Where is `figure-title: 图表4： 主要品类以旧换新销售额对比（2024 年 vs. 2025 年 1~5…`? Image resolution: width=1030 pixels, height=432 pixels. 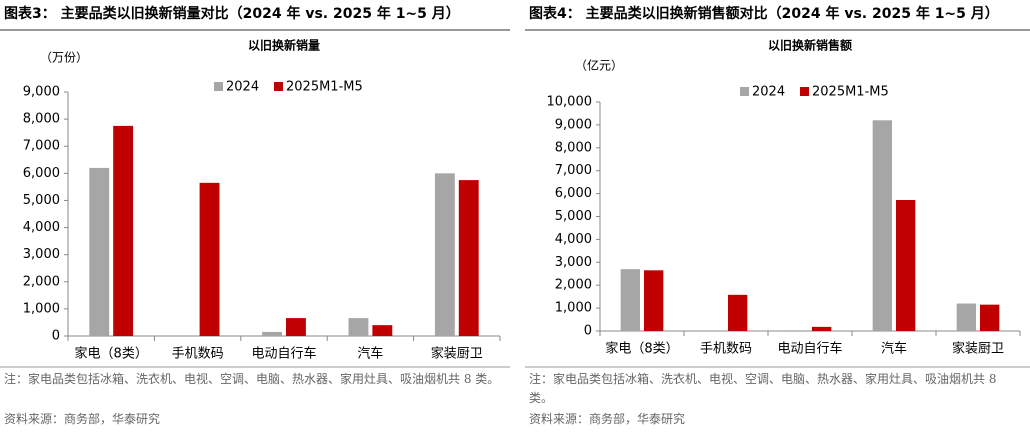
figure-title: 图表4： 主要品类以旧换新销售额对比（2024 年 vs. 2025 年 1~5… is located at coordinates (764, 13).